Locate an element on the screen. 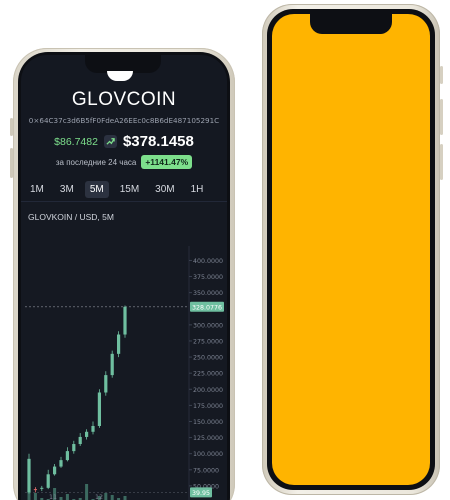  chart-title: GLOVKOIN / USD, 5M is located at coordinates (71, 217).